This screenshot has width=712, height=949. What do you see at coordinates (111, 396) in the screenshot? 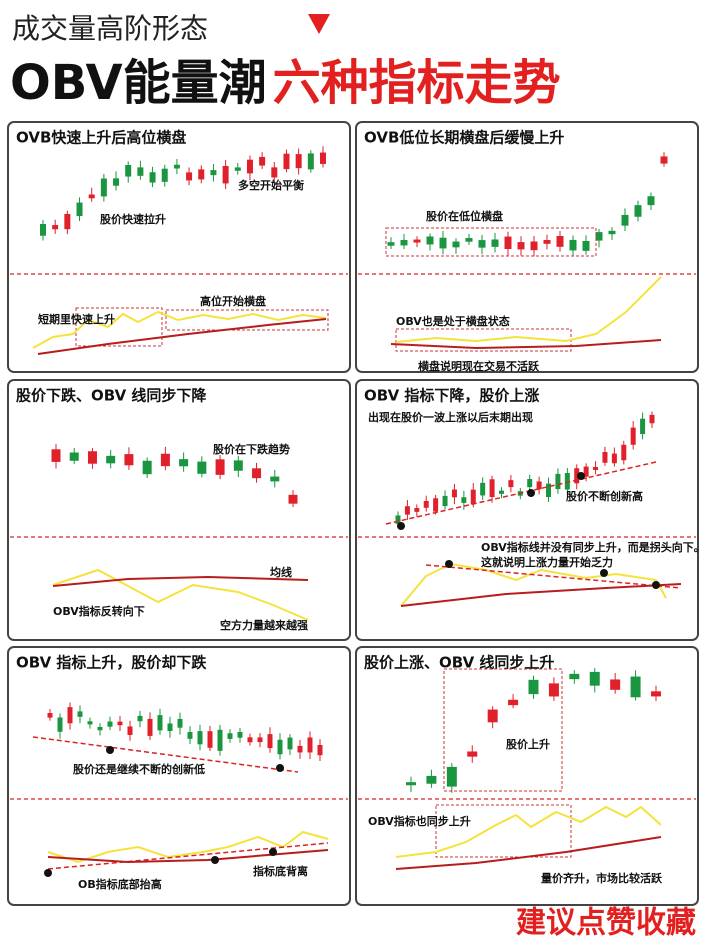
I see `panel-title: 股价下跌、OBV 线同步下降` at bounding box center [111, 396].